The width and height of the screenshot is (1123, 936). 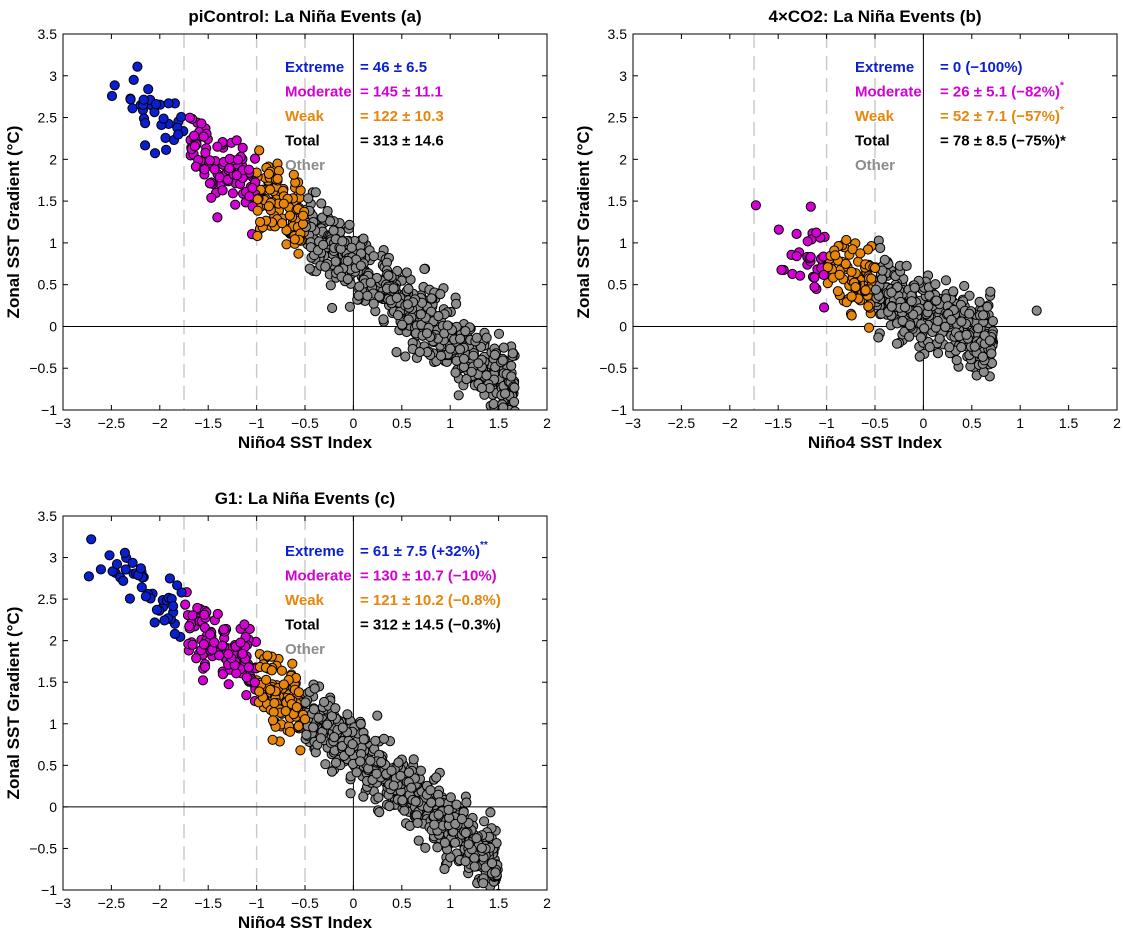 What do you see at coordinates (401, 92) in the screenshot?
I see `legend-stat-moderate: = 145 ± 11.1` at bounding box center [401, 92].